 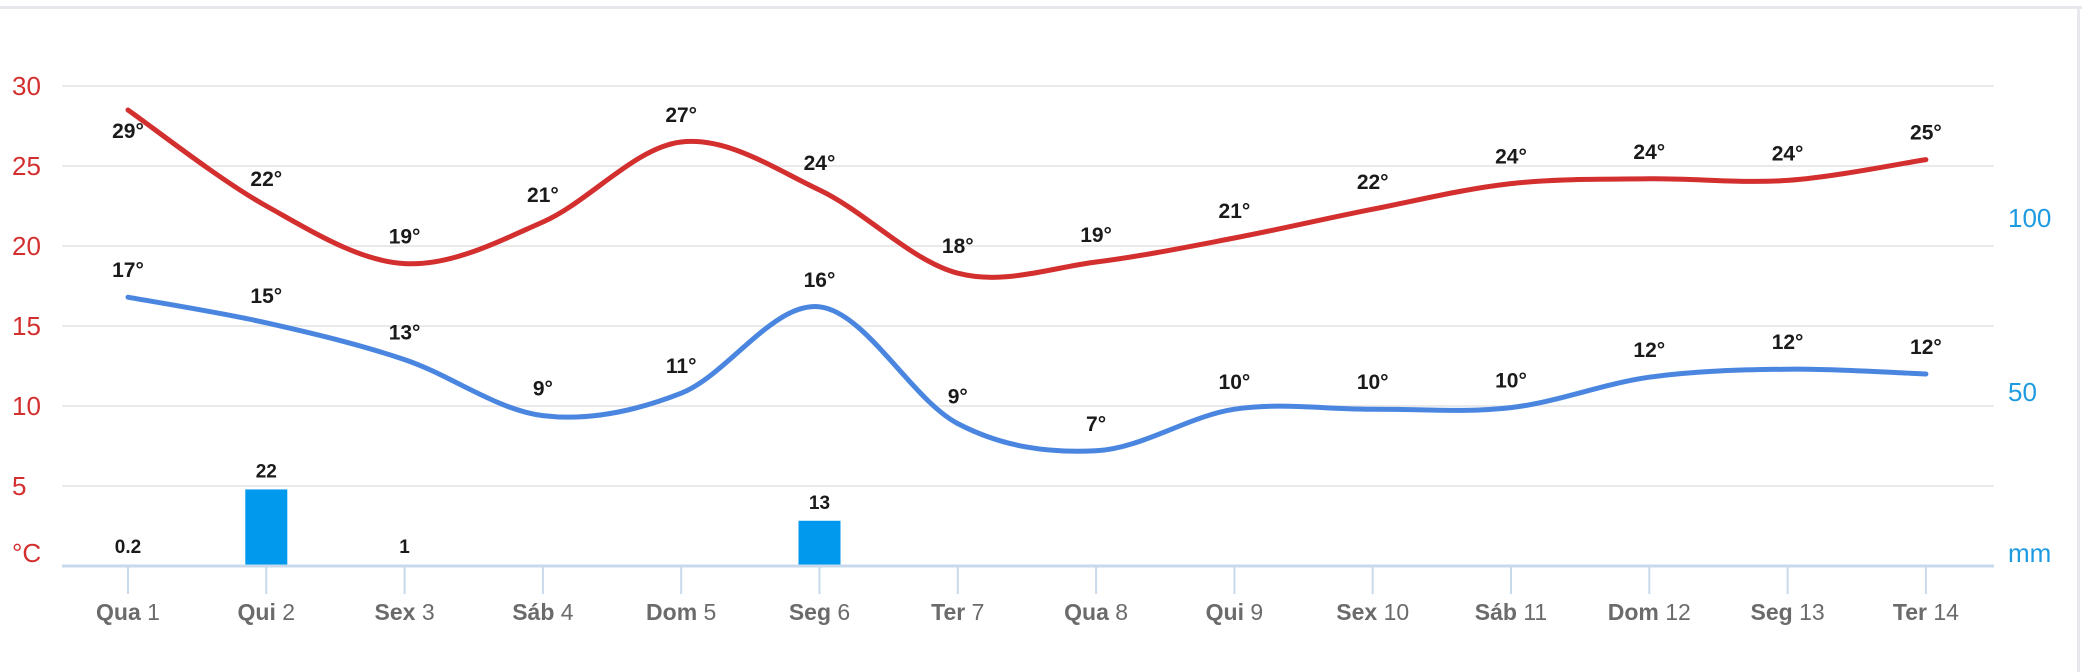 I want to click on day-label: Seg 13, so click(x=1788, y=612).